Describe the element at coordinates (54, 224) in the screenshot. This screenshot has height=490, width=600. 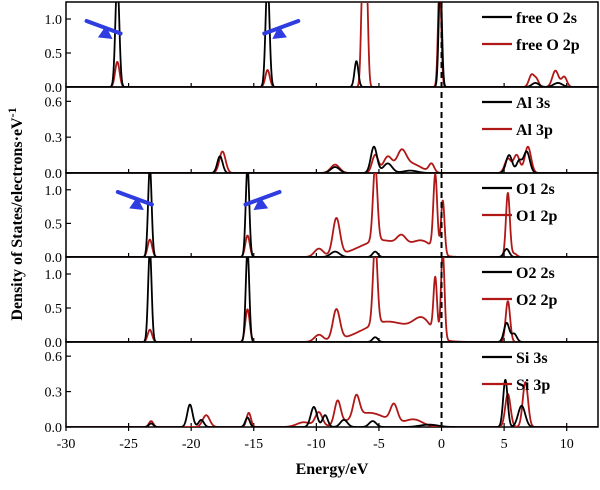
I see `panel-o1-ytick-label: 0.5` at that location.